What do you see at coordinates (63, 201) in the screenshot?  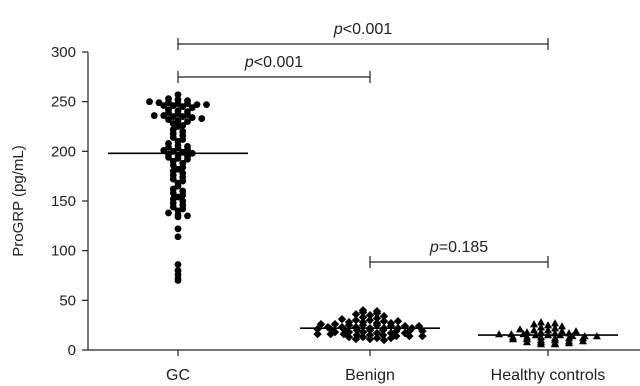 I see `y-tick-label: 150` at bounding box center [63, 201].